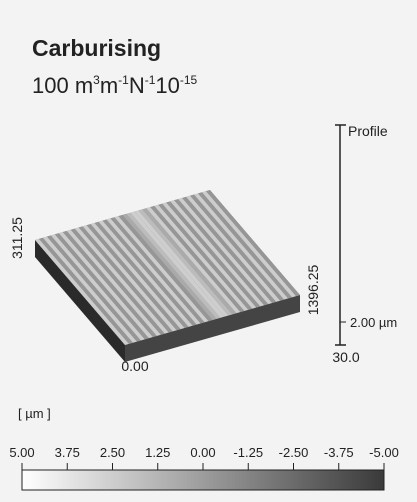  I want to click on unit-part: 100 m, so click(62, 85).